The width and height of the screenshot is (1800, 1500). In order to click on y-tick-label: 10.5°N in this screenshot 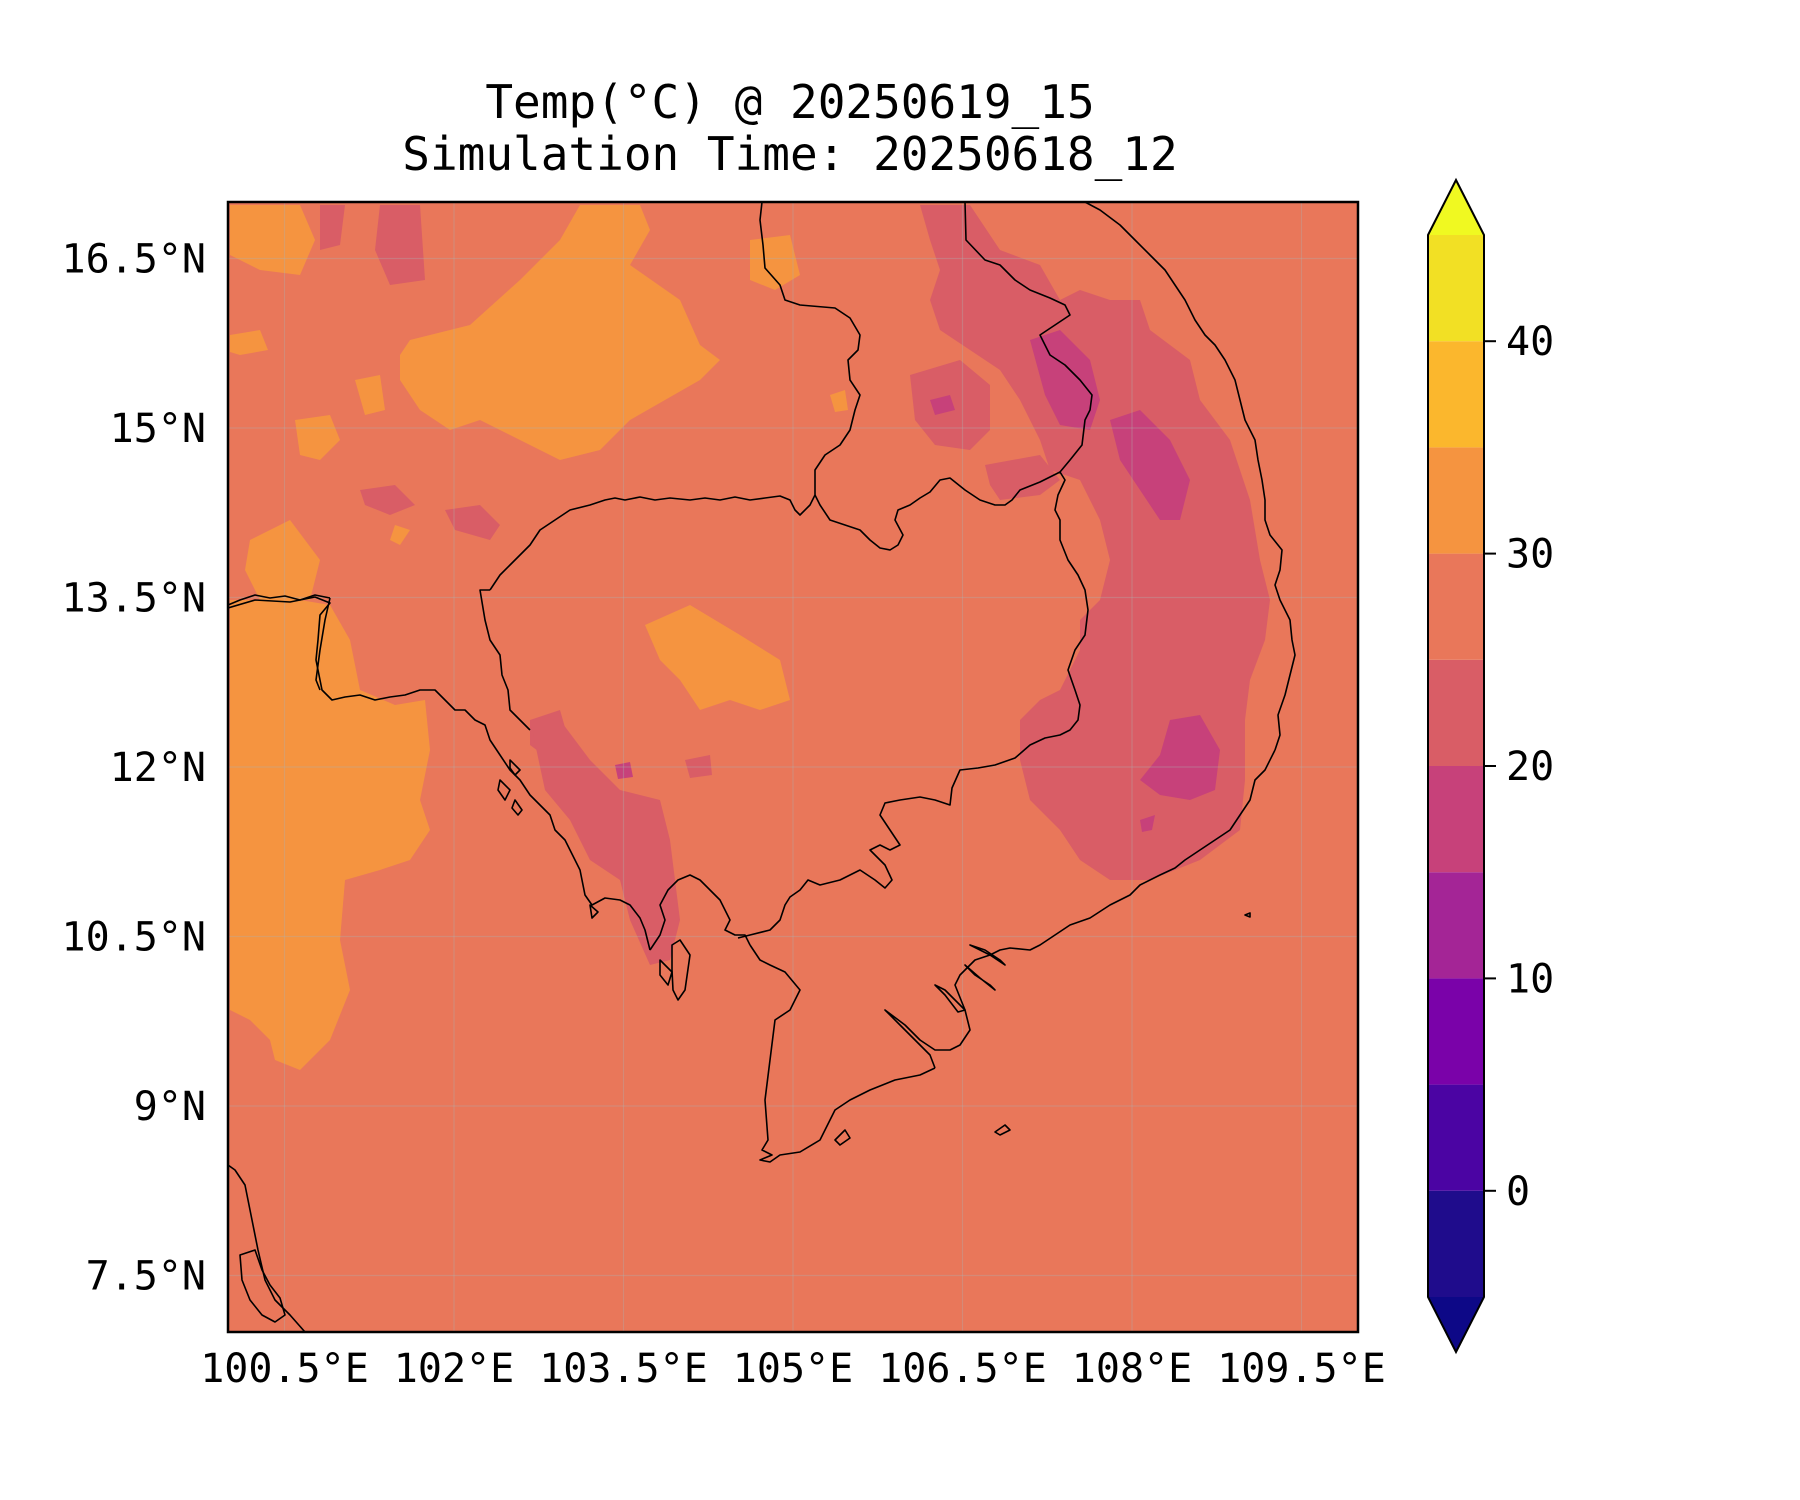, I will do `click(134, 938)`.